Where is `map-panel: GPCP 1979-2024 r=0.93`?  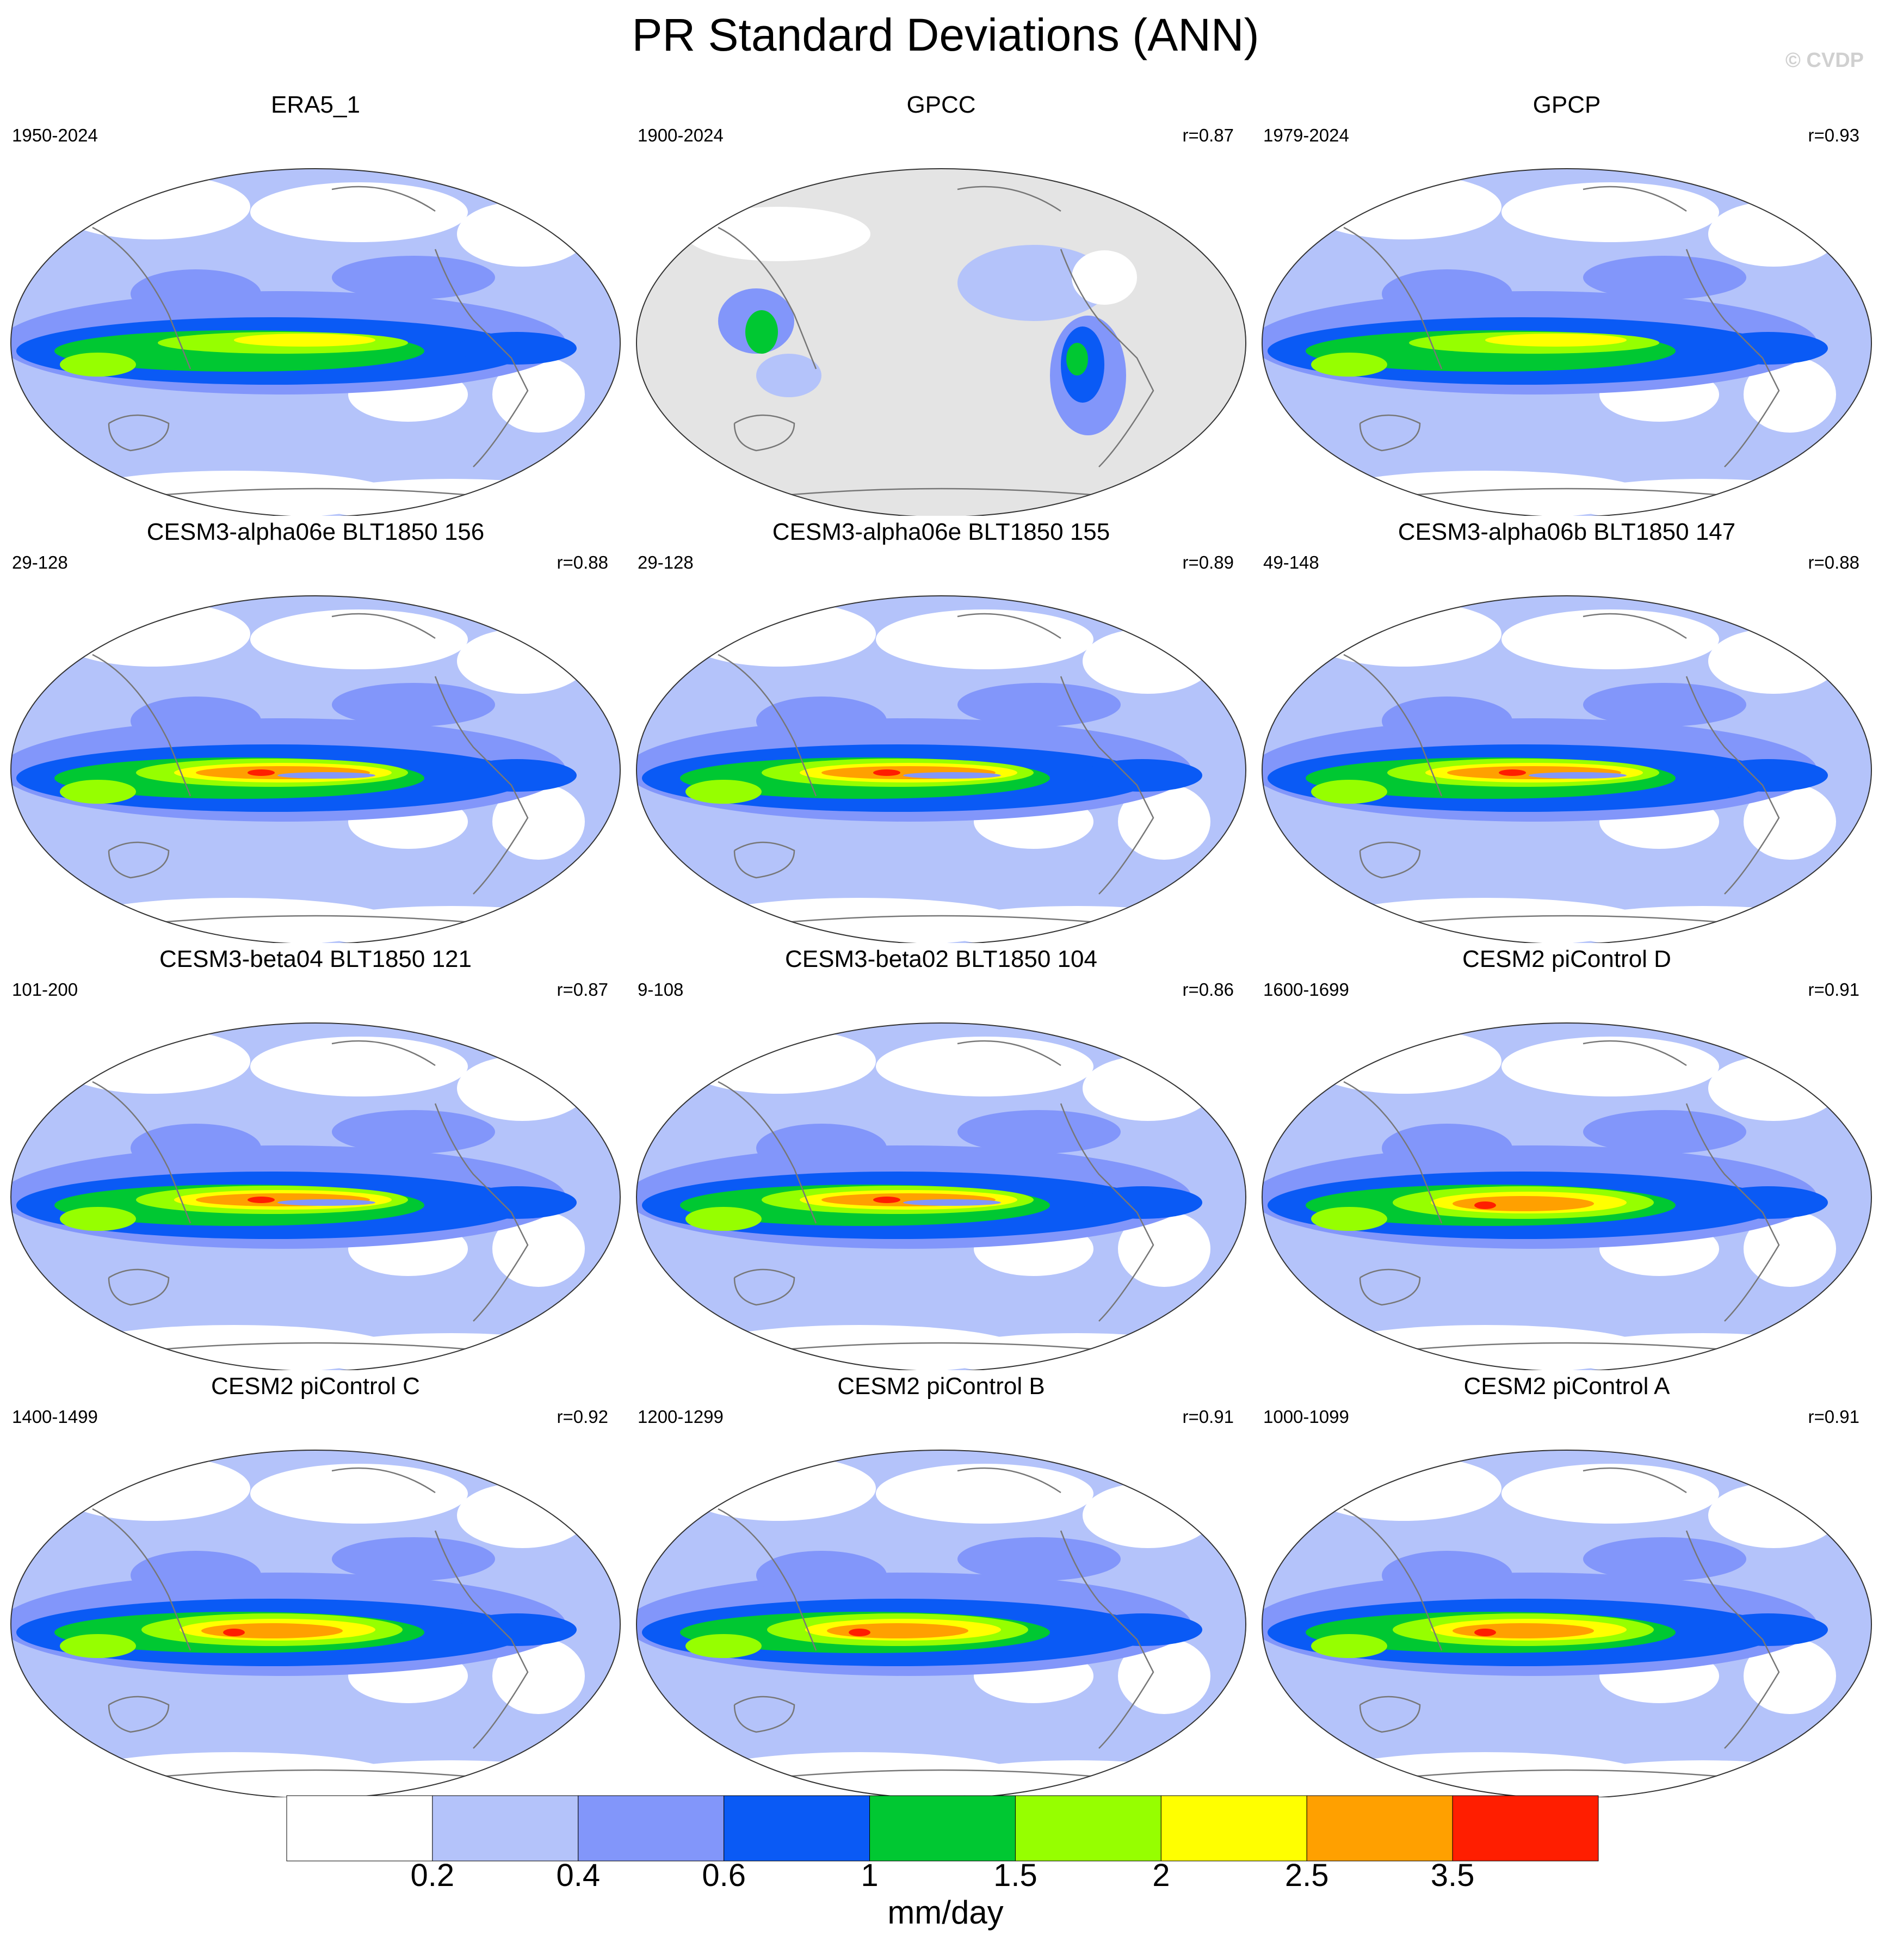
map-panel: GPCP 1979-2024 r=0.93 is located at coordinates (1567, 301).